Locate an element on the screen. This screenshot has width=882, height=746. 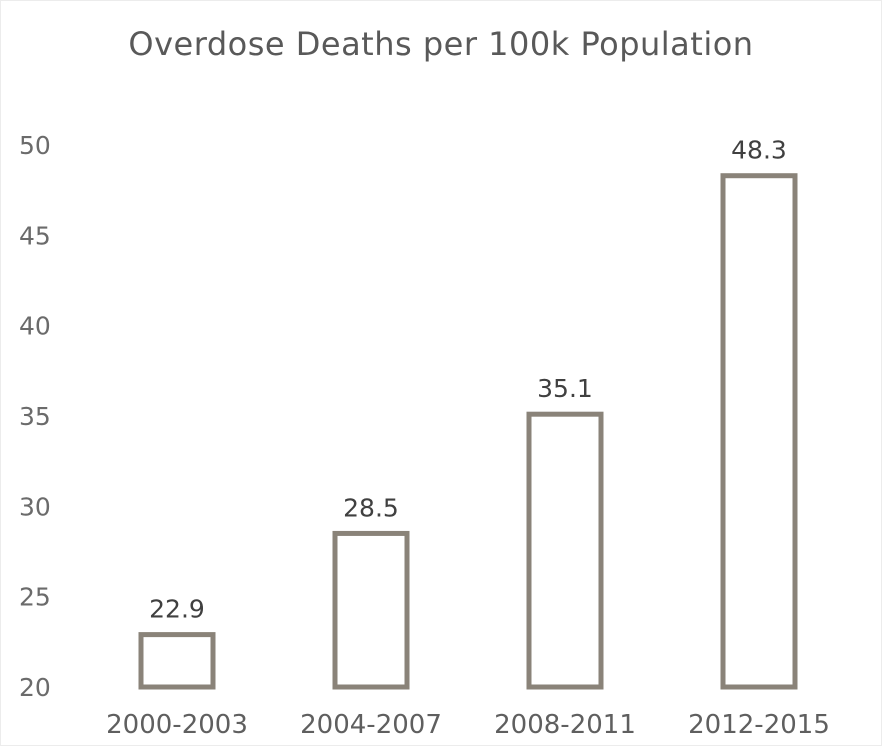
x-category-label: 2008-2011 is located at coordinates (565, 725).